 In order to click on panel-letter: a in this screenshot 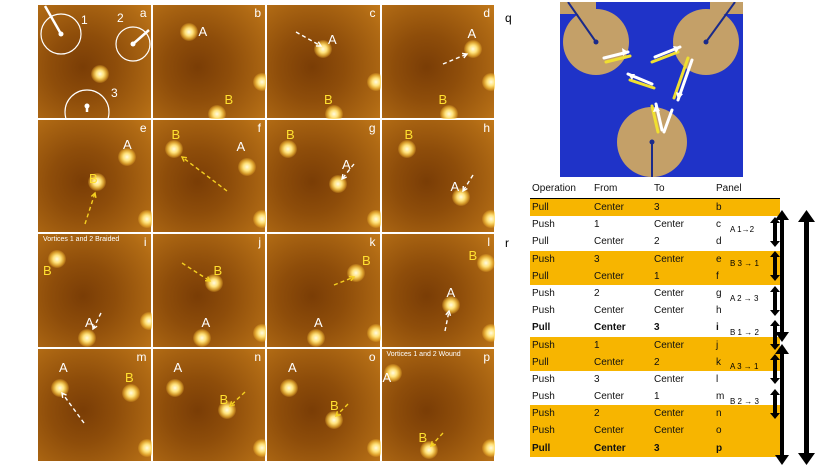, I will do `click(143, 13)`.